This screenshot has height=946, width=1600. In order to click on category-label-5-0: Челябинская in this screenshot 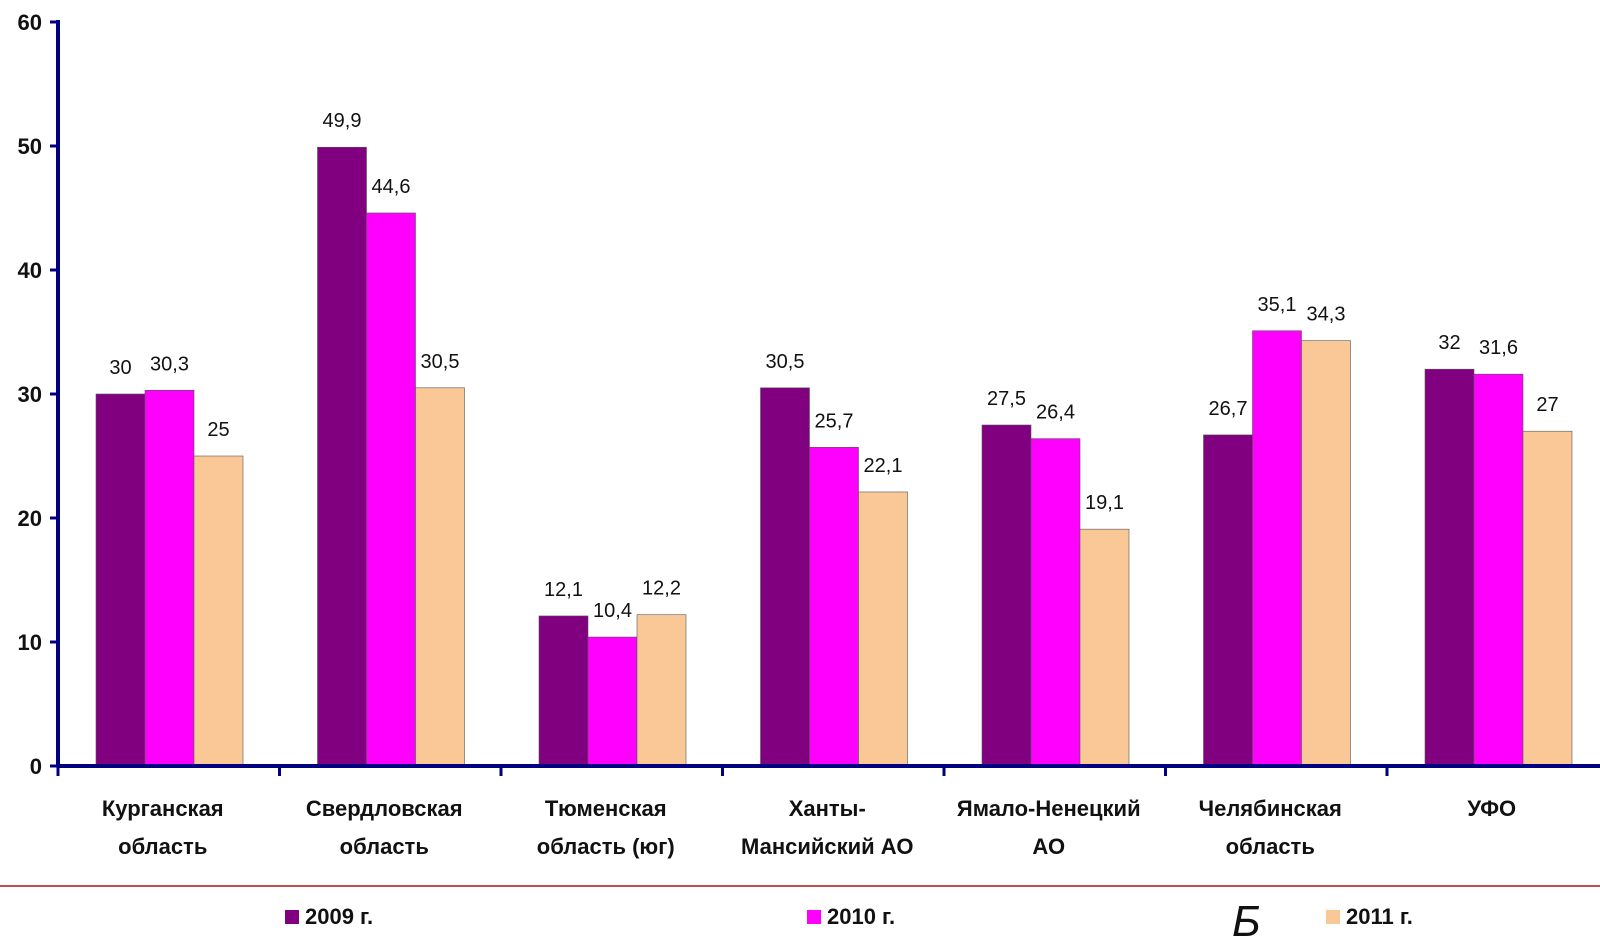, I will do `click(1270, 808)`.